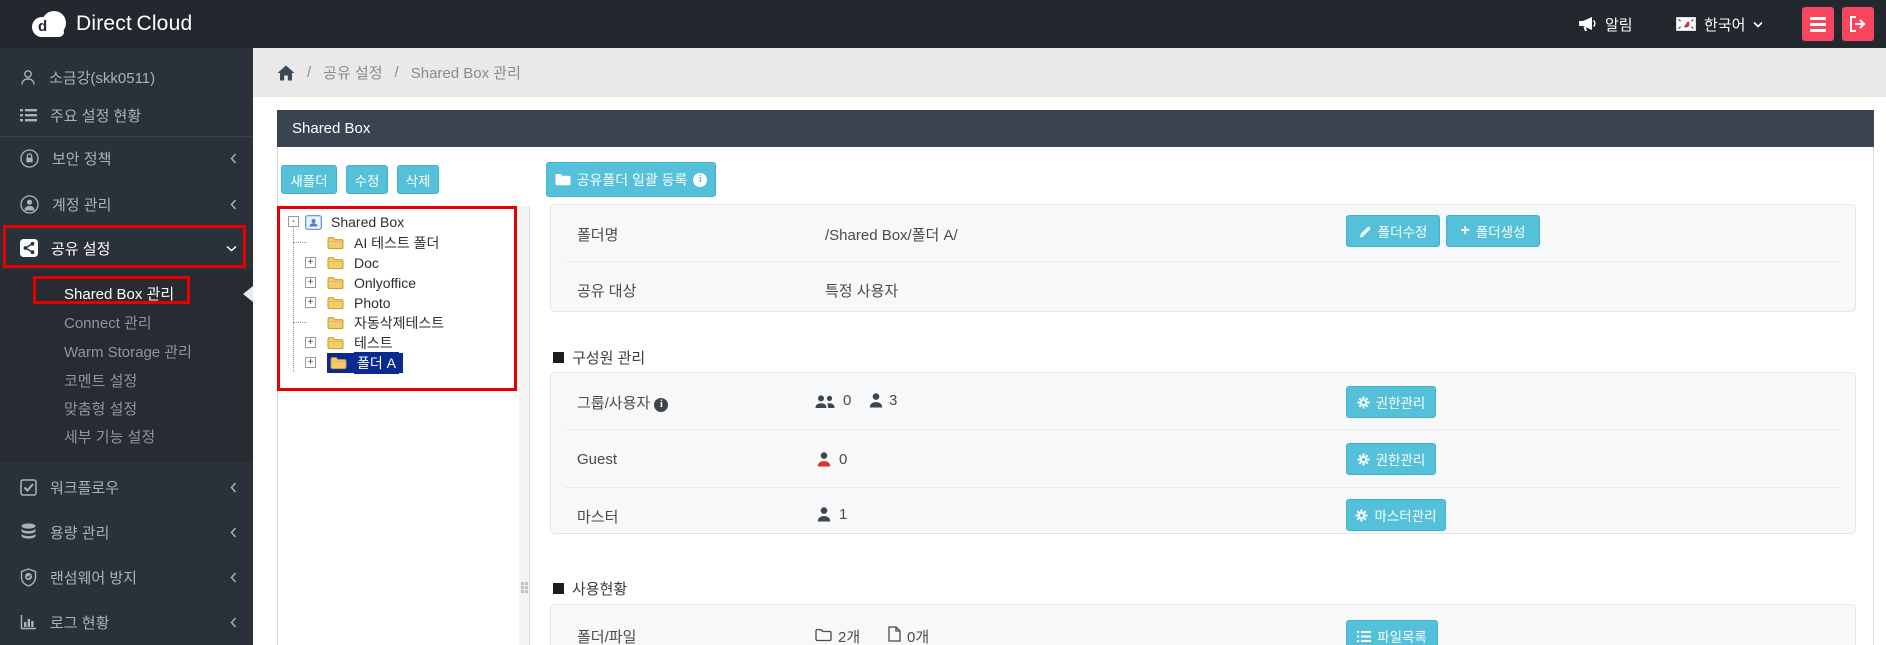 Image resolution: width=1886 pixels, height=645 pixels. What do you see at coordinates (891, 235) in the screenshot?
I see `folder-name-value: /Shared Box/폴더 A/` at bounding box center [891, 235].